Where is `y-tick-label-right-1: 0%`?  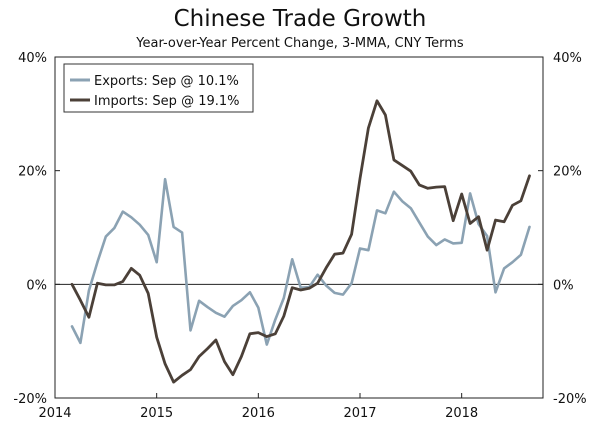
y-tick-label-right-1: 0% is located at coordinates (563, 285).